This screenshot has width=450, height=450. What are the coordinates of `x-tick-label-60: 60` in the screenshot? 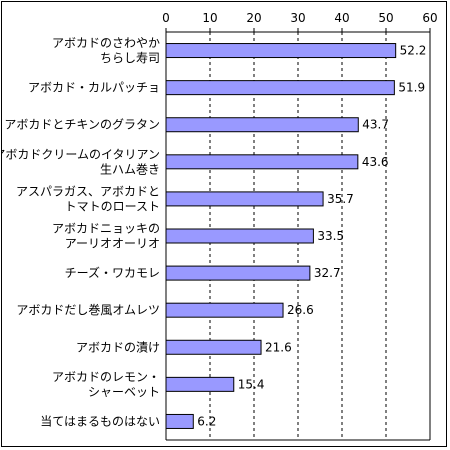 It's located at (429, 18).